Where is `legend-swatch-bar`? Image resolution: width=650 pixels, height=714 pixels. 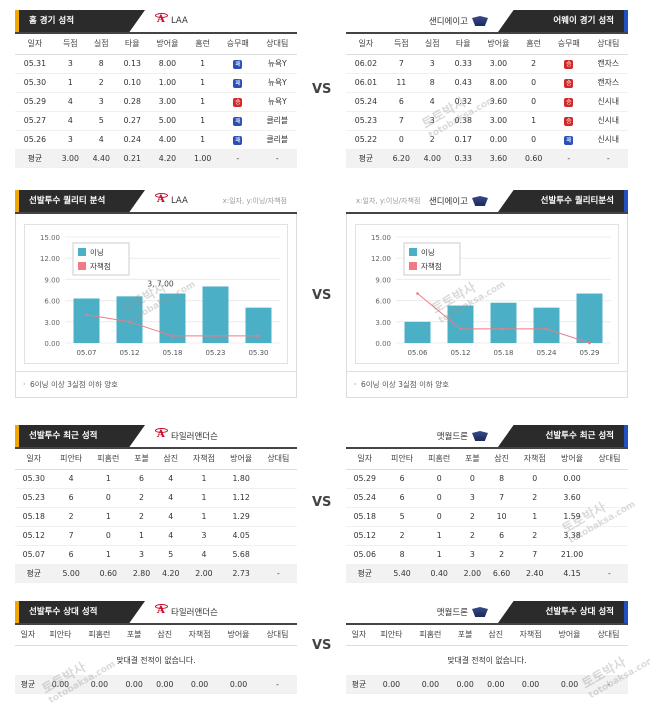
legend-swatch-bar is located at coordinates (82, 252).